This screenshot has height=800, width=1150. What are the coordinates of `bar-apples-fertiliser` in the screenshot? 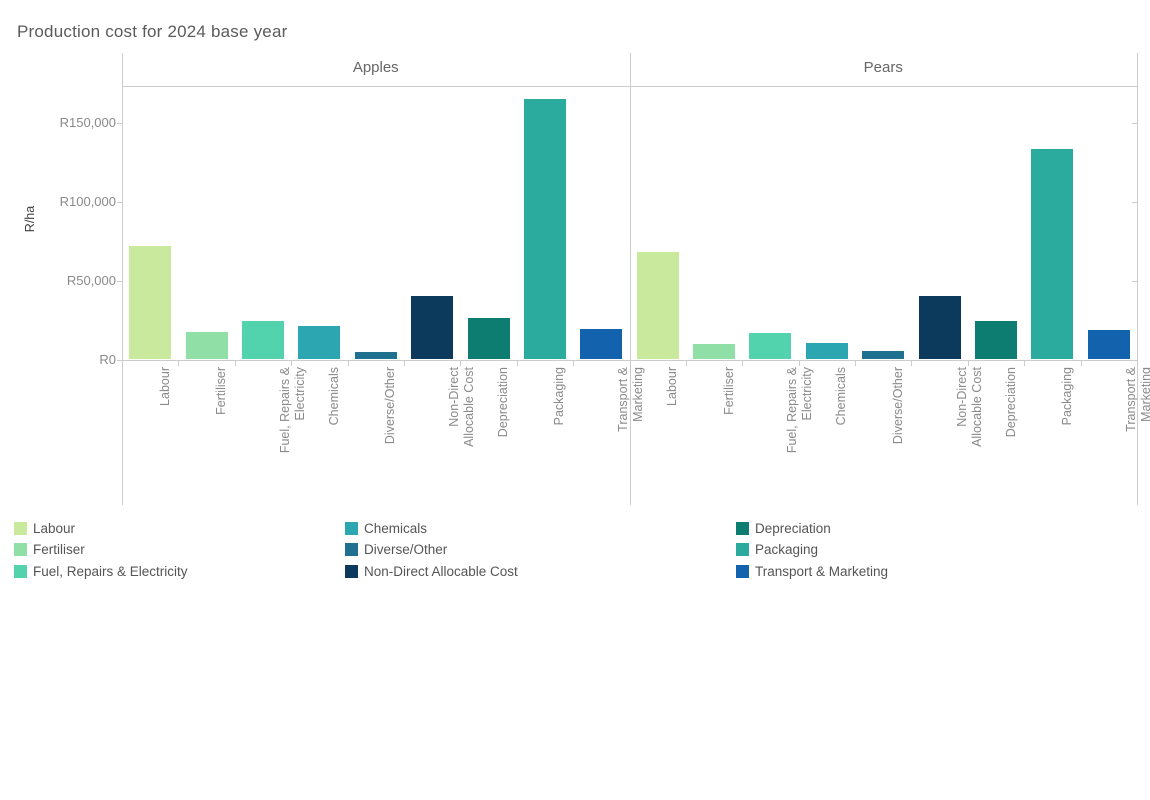 It's located at (206, 345).